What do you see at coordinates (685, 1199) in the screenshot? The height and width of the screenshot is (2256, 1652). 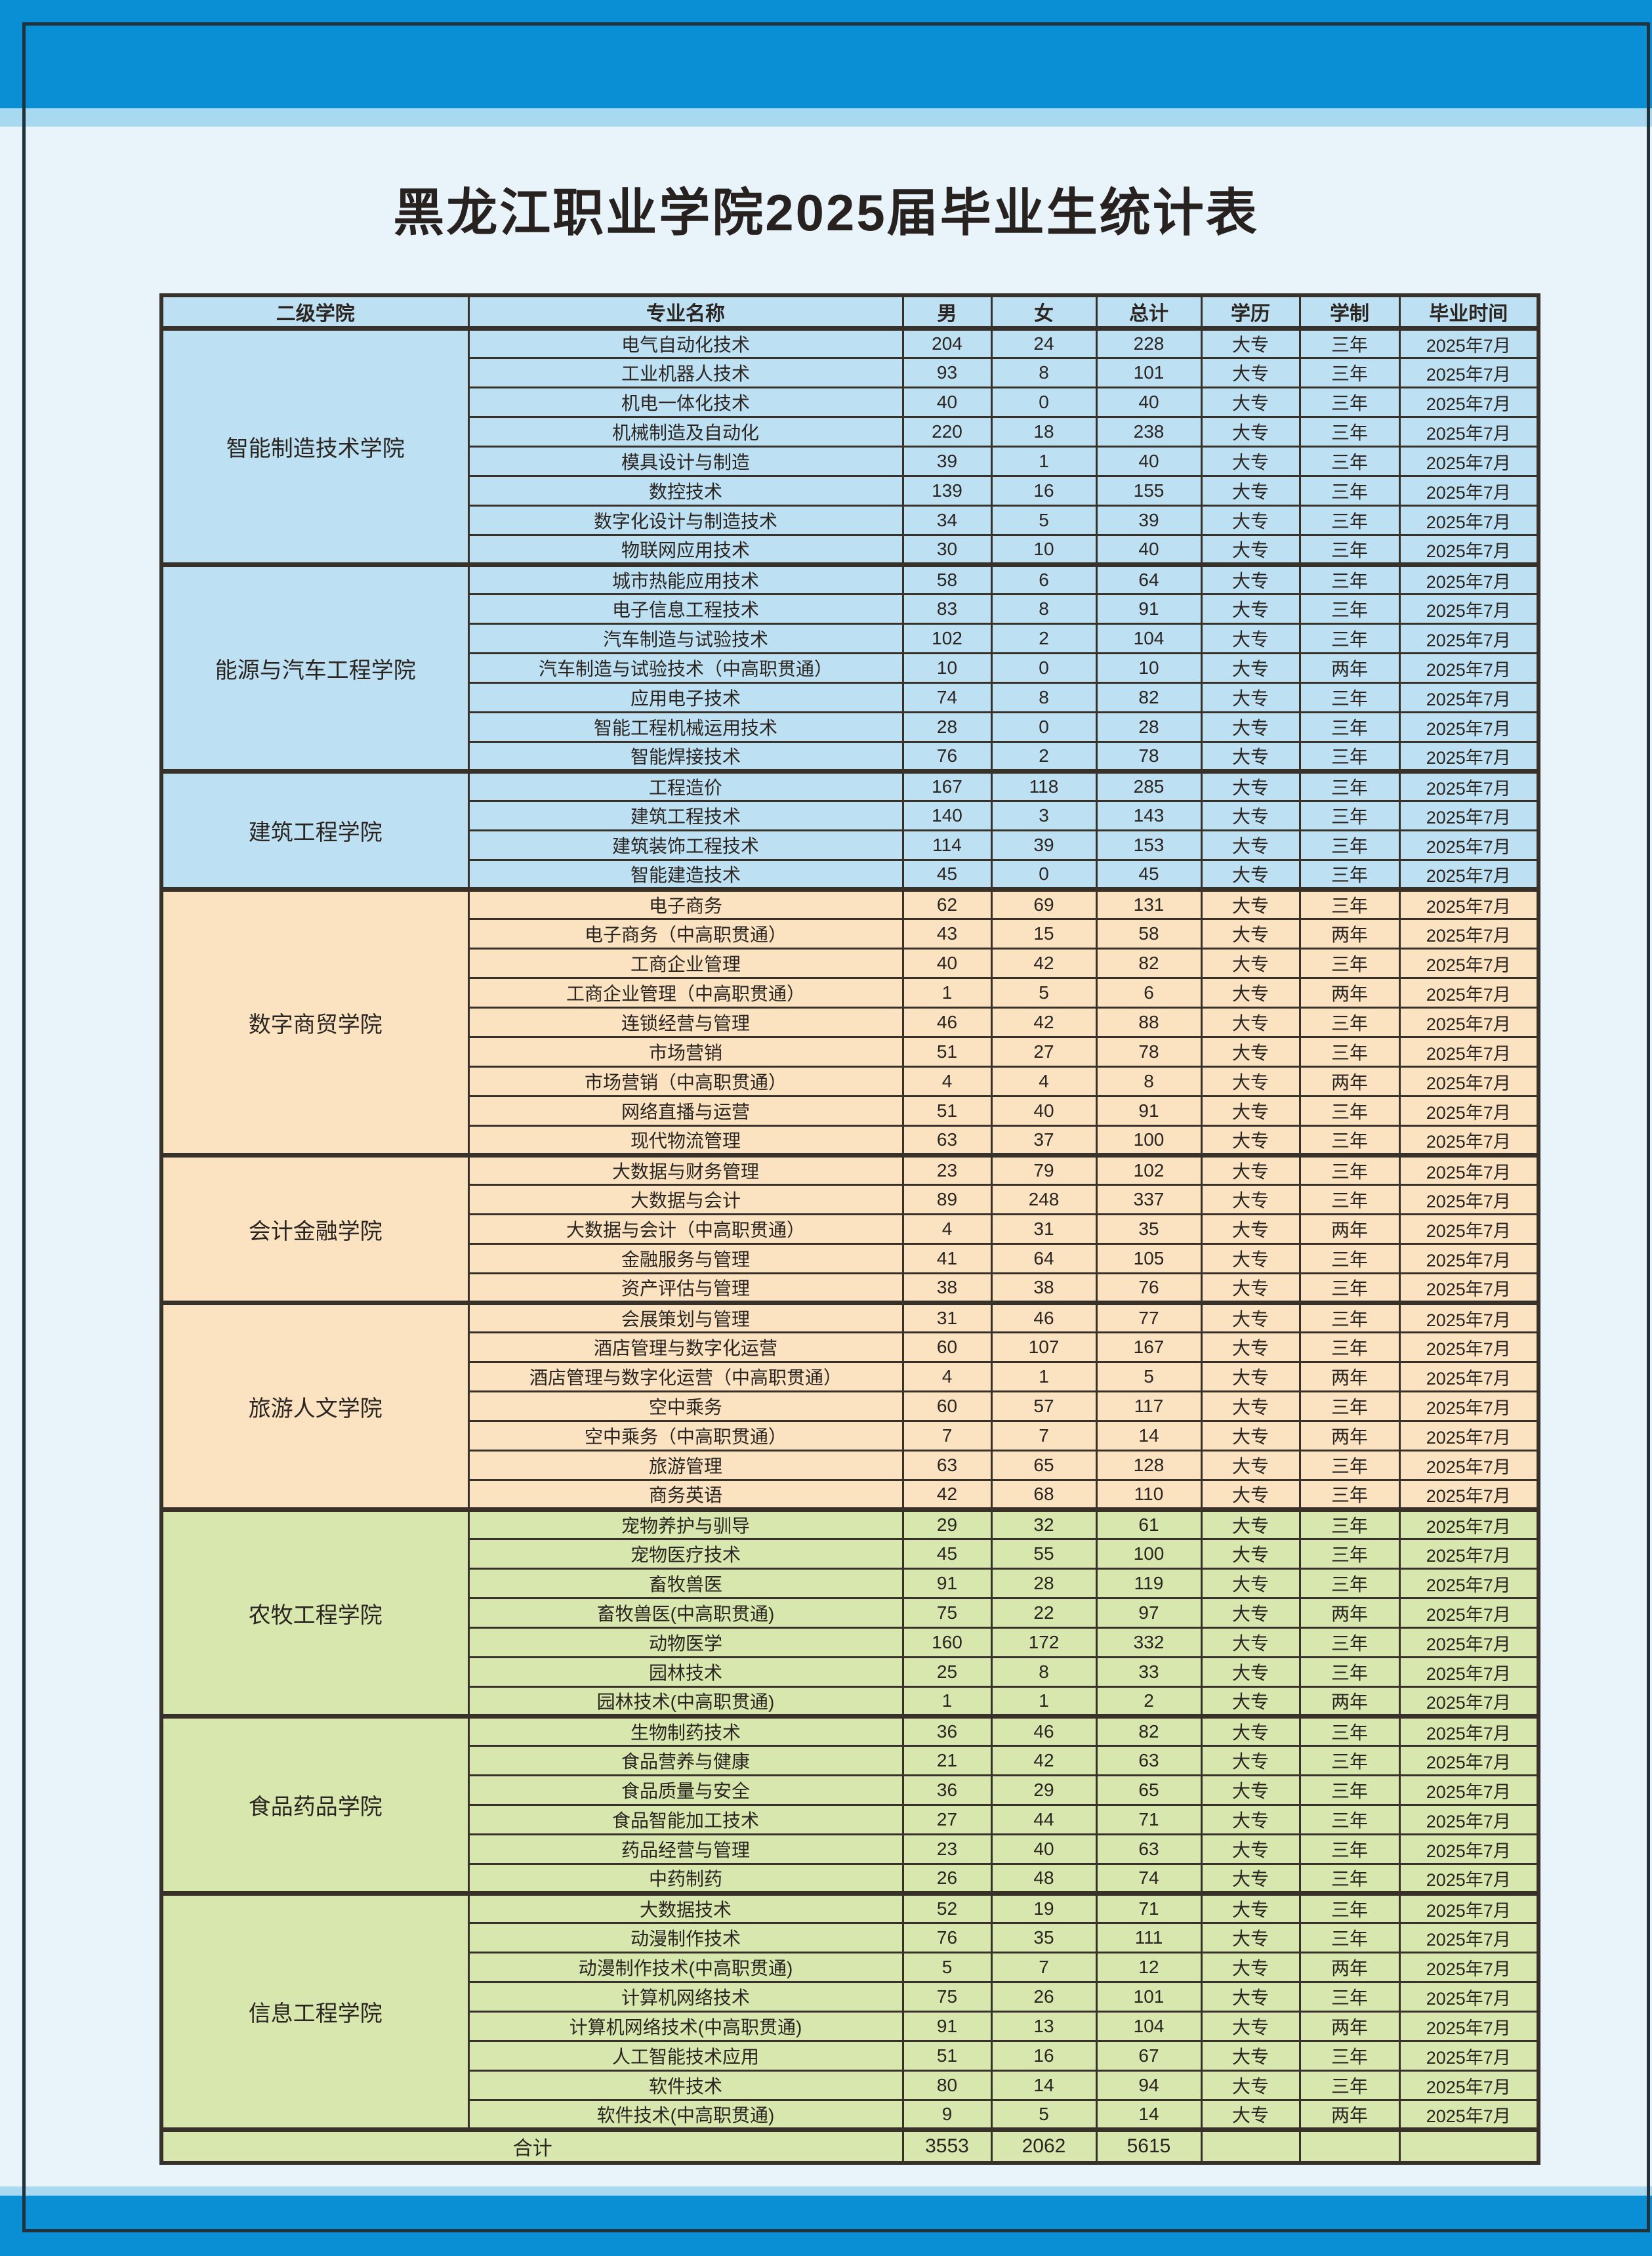 I see `major-cell: 大数据与会计` at bounding box center [685, 1199].